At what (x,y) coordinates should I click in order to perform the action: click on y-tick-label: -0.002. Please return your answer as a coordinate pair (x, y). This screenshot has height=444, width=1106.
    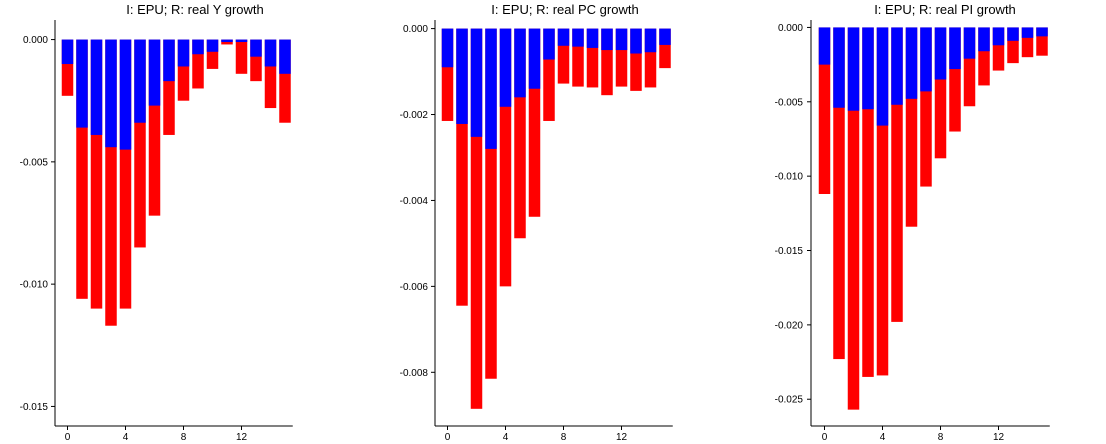
    Looking at the image, I should click on (414, 115).